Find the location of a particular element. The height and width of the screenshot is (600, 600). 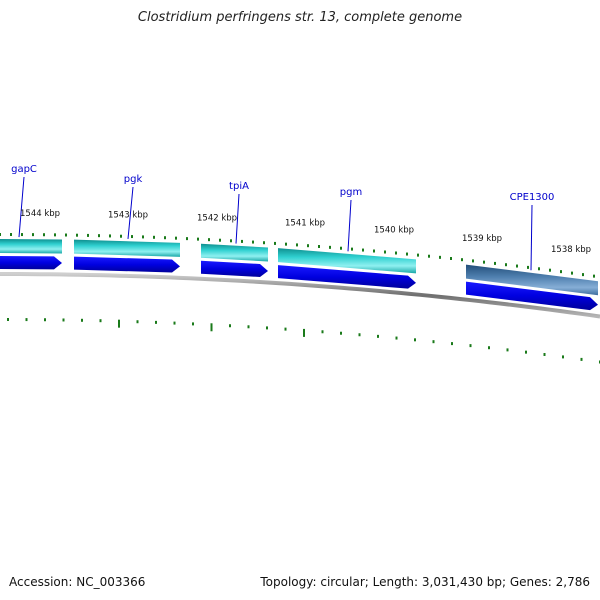

ruler-label: 1542 kbp is located at coordinates (217, 219).